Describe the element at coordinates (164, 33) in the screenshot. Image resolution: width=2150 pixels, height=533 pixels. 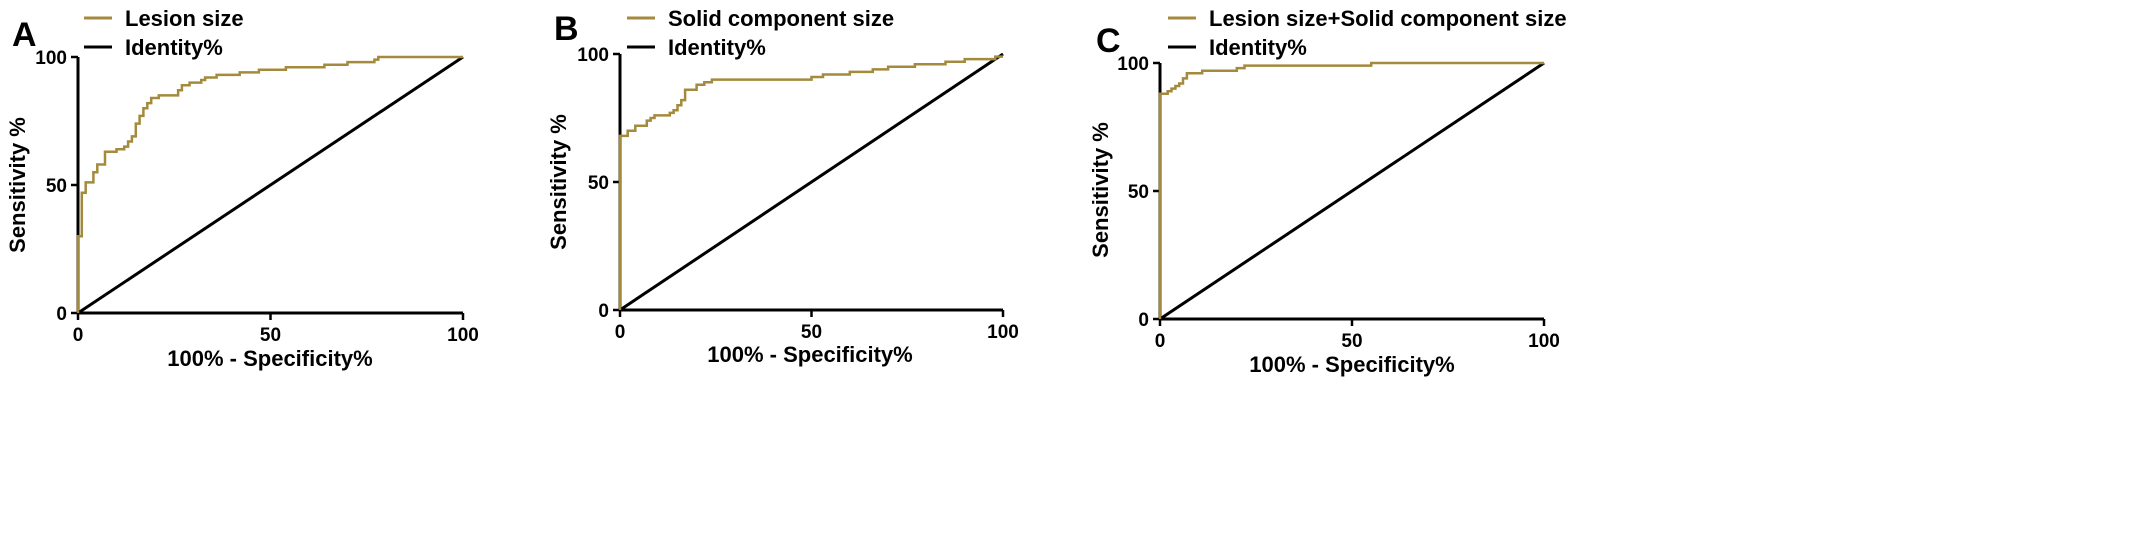
I see `legend: Lesion size Identity%` at that location.